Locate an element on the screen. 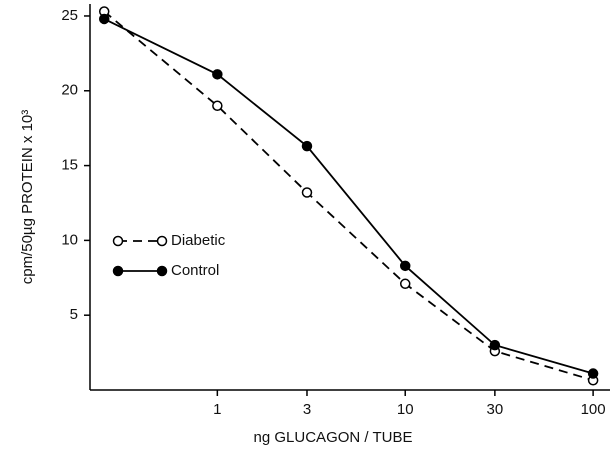 The height and width of the screenshot is (453, 614). y-tick-label: 10 is located at coordinates (69, 239).